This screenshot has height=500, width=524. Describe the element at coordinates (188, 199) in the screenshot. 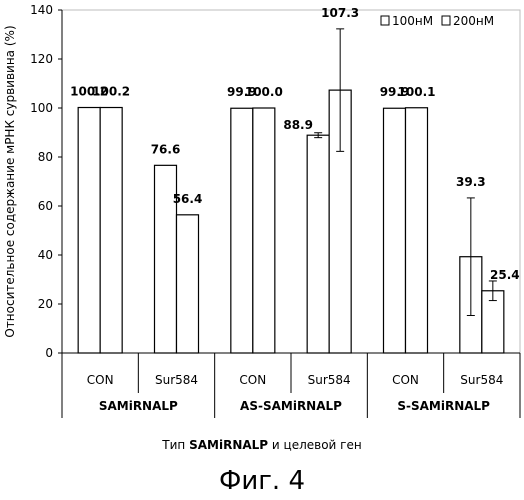

I see `data-label: 56.4` at that location.